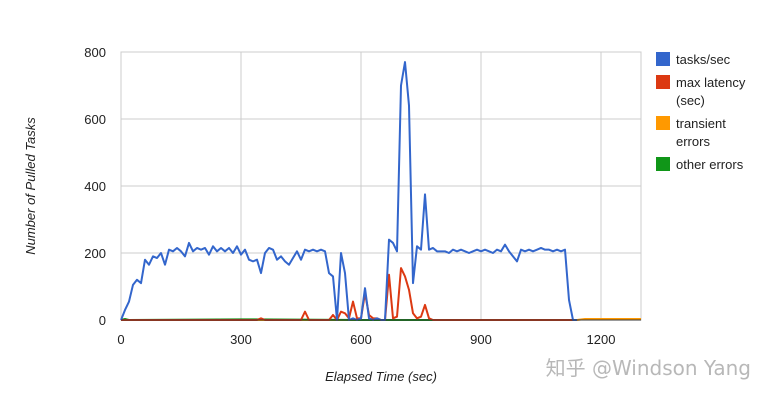 This screenshot has width=770, height=401. I want to click on y-tick-label: 200, so click(95, 253).